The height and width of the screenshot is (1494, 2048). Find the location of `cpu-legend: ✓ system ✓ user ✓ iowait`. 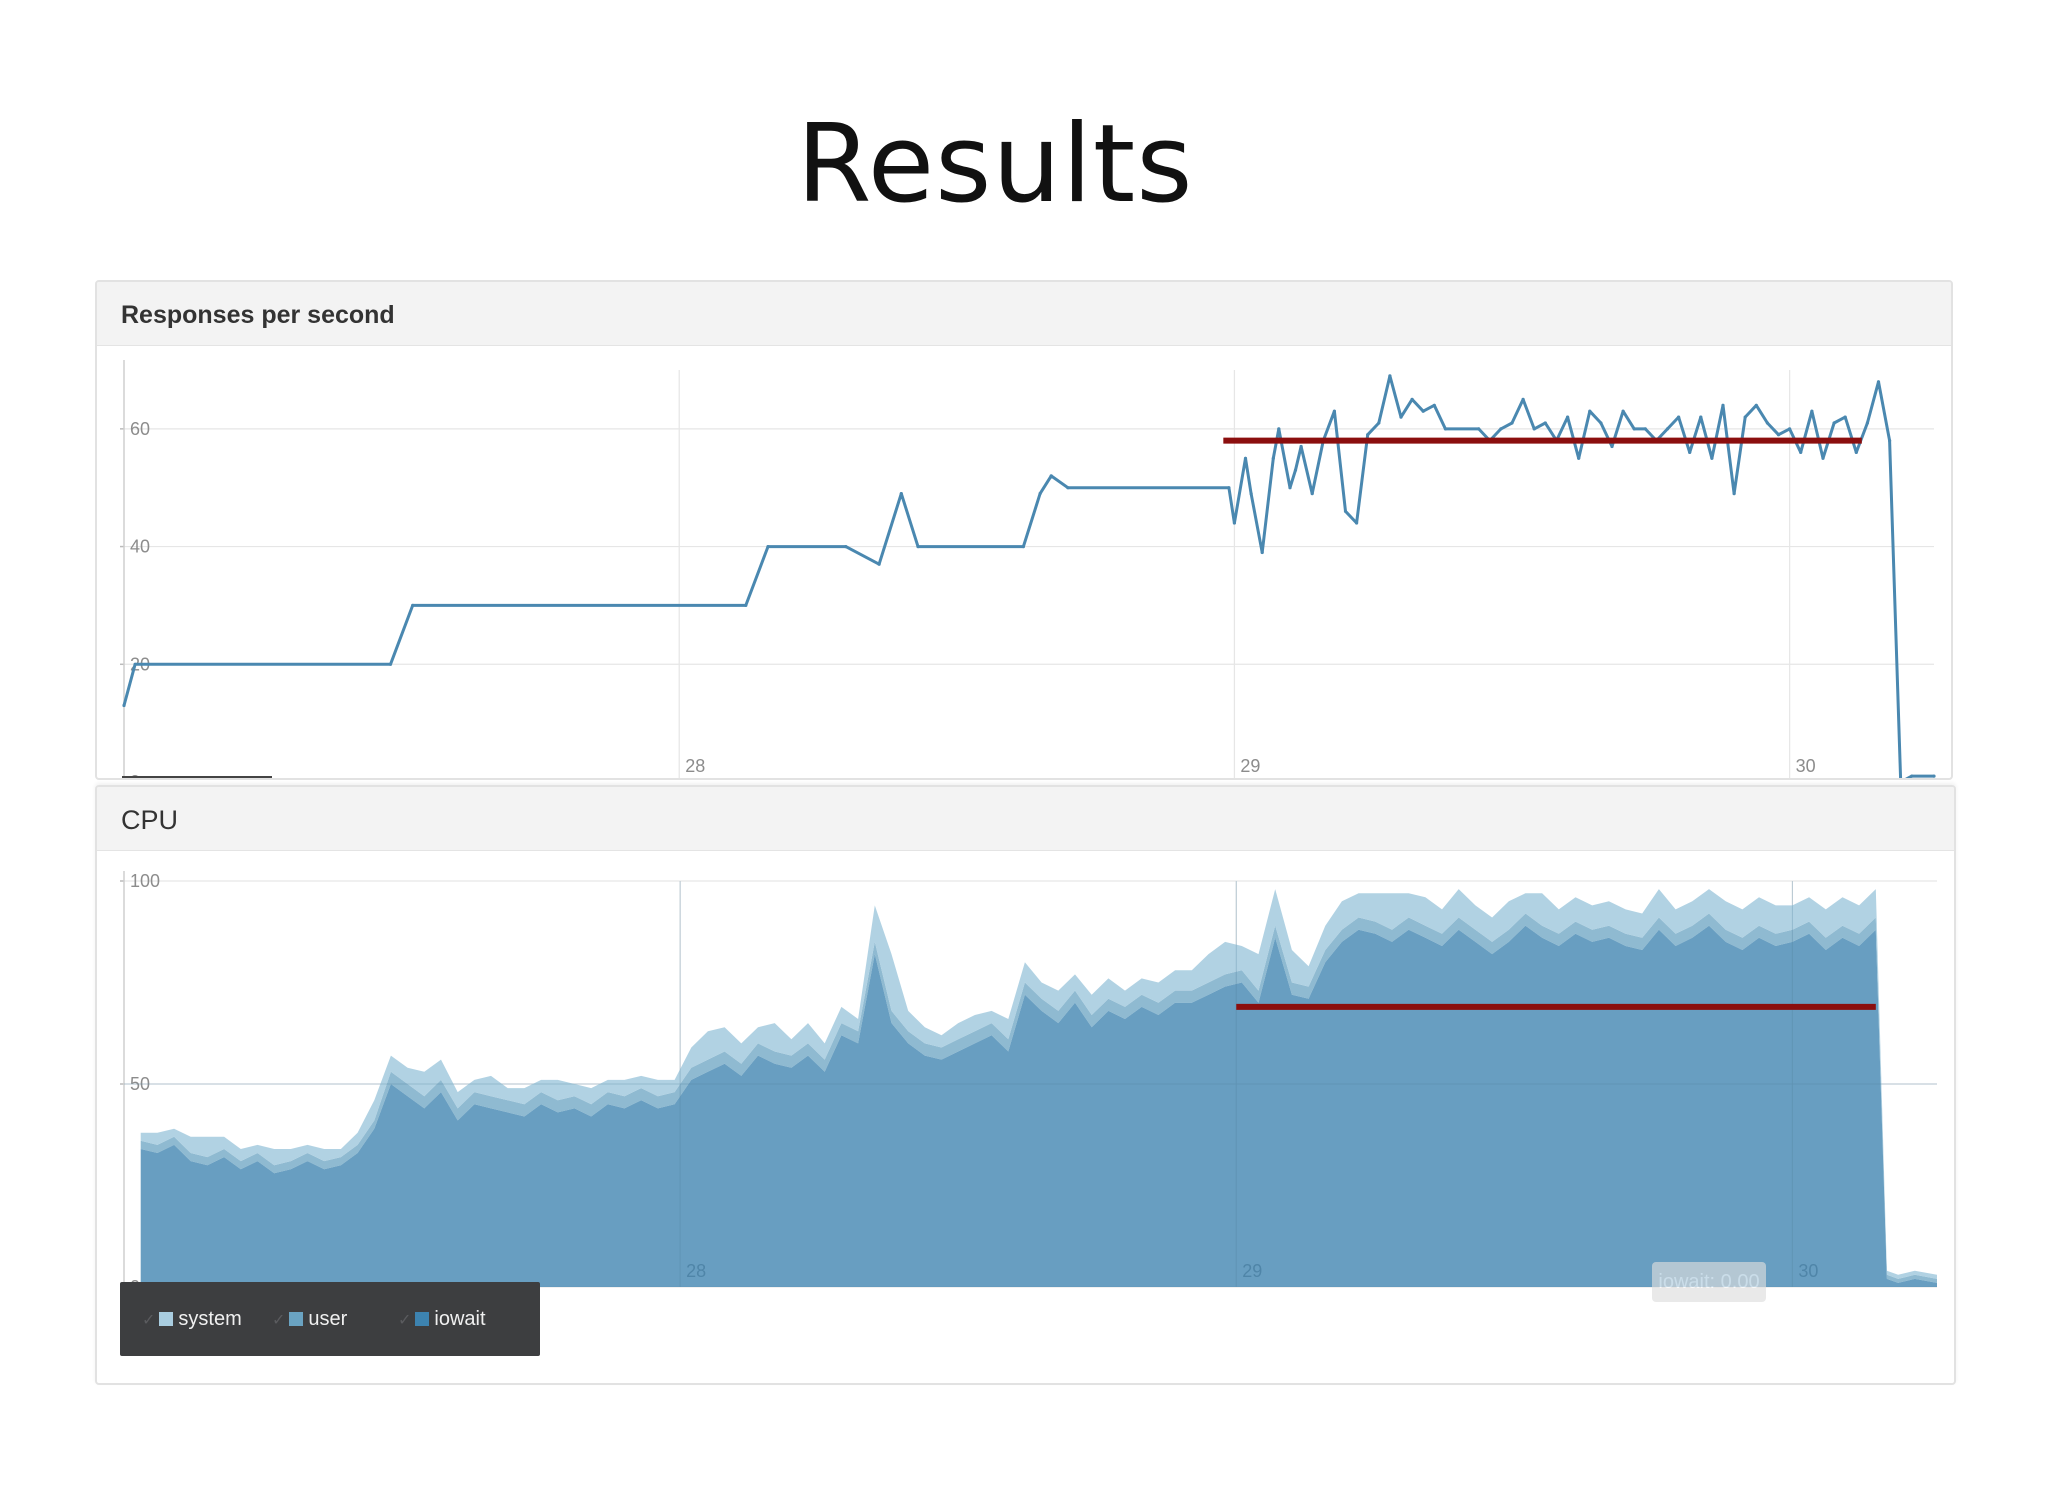

cpu-legend: ✓ system ✓ user ✓ iowait is located at coordinates (330, 1319).